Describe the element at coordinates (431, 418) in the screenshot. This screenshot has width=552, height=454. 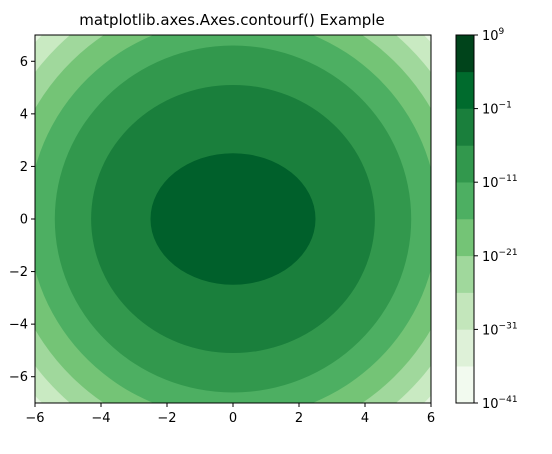
I see `x-tick-label: 6` at that location.